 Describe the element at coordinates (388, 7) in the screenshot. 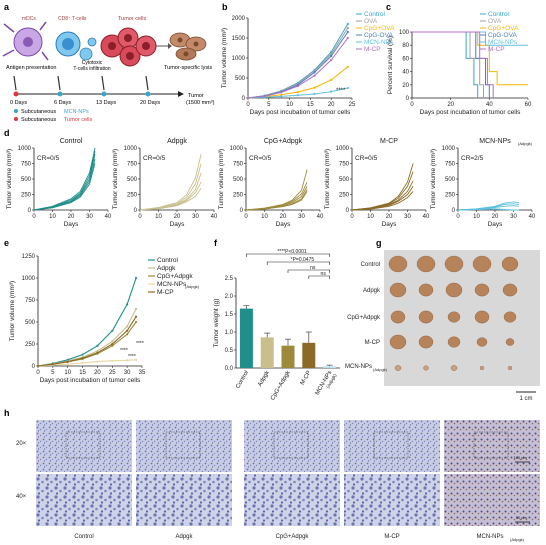

I see `panel-label-c: c` at that location.